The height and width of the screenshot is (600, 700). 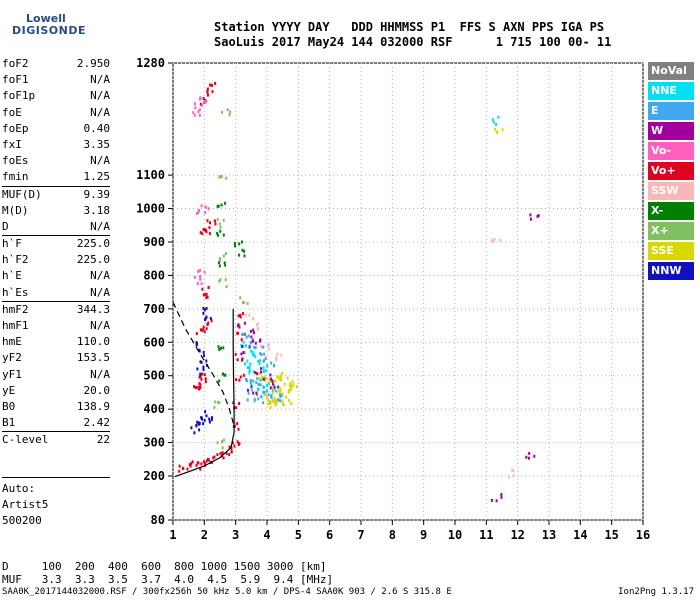 I want to click on legend-item: W, so click(x=671, y=131).